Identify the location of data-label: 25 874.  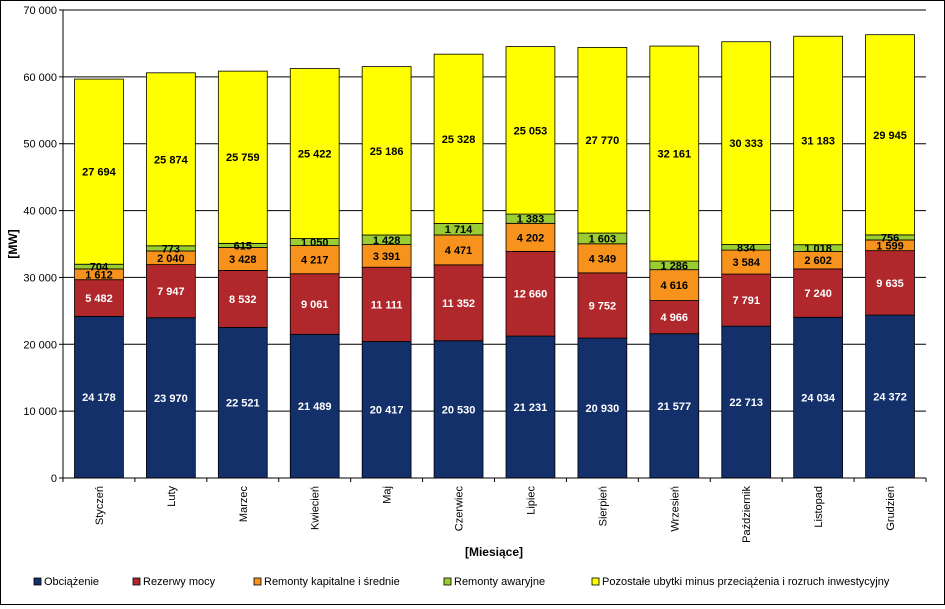
(171, 160).